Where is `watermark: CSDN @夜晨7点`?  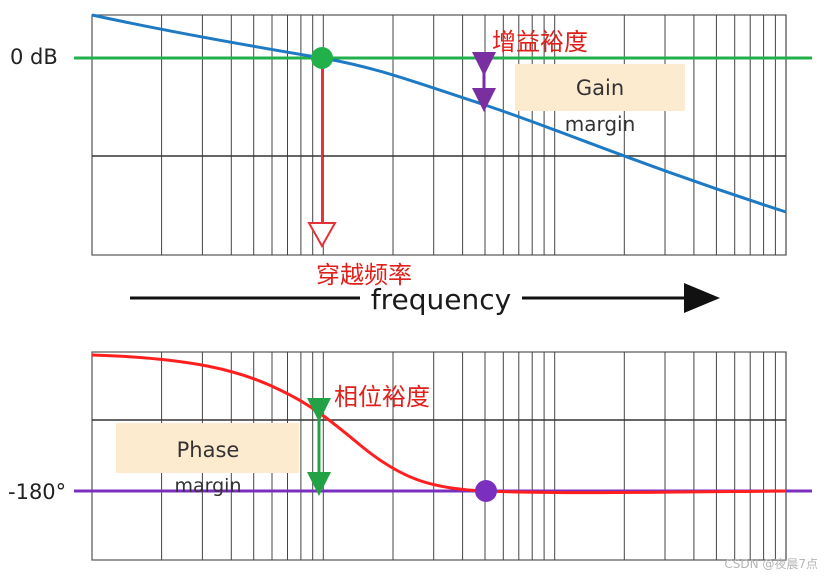 watermark: CSDN @夜晨7点 is located at coordinates (771, 563).